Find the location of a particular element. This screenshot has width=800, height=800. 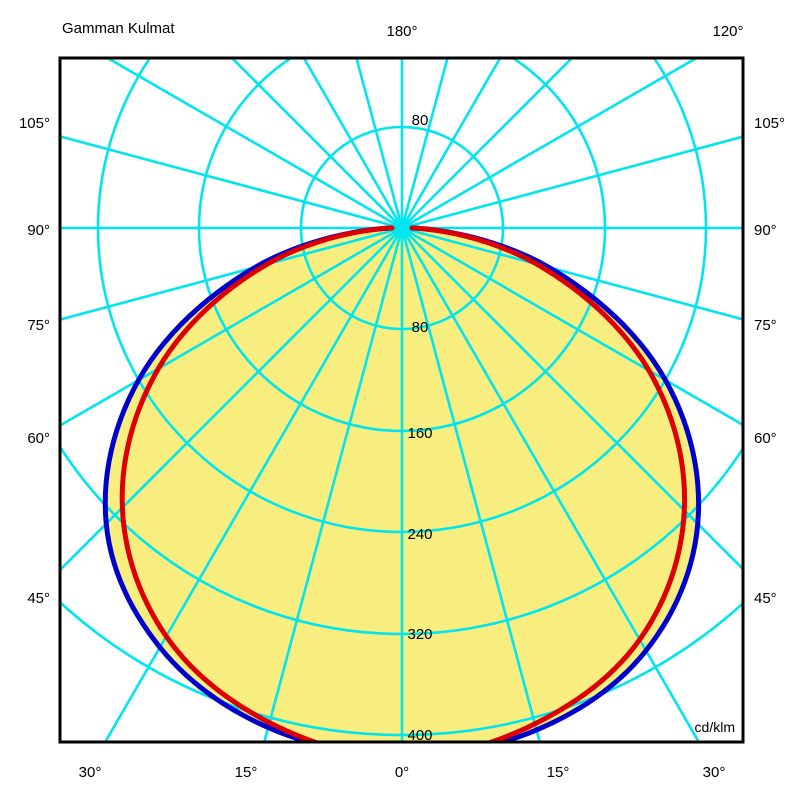

axis-tick-label: 180° is located at coordinates (401, 31).